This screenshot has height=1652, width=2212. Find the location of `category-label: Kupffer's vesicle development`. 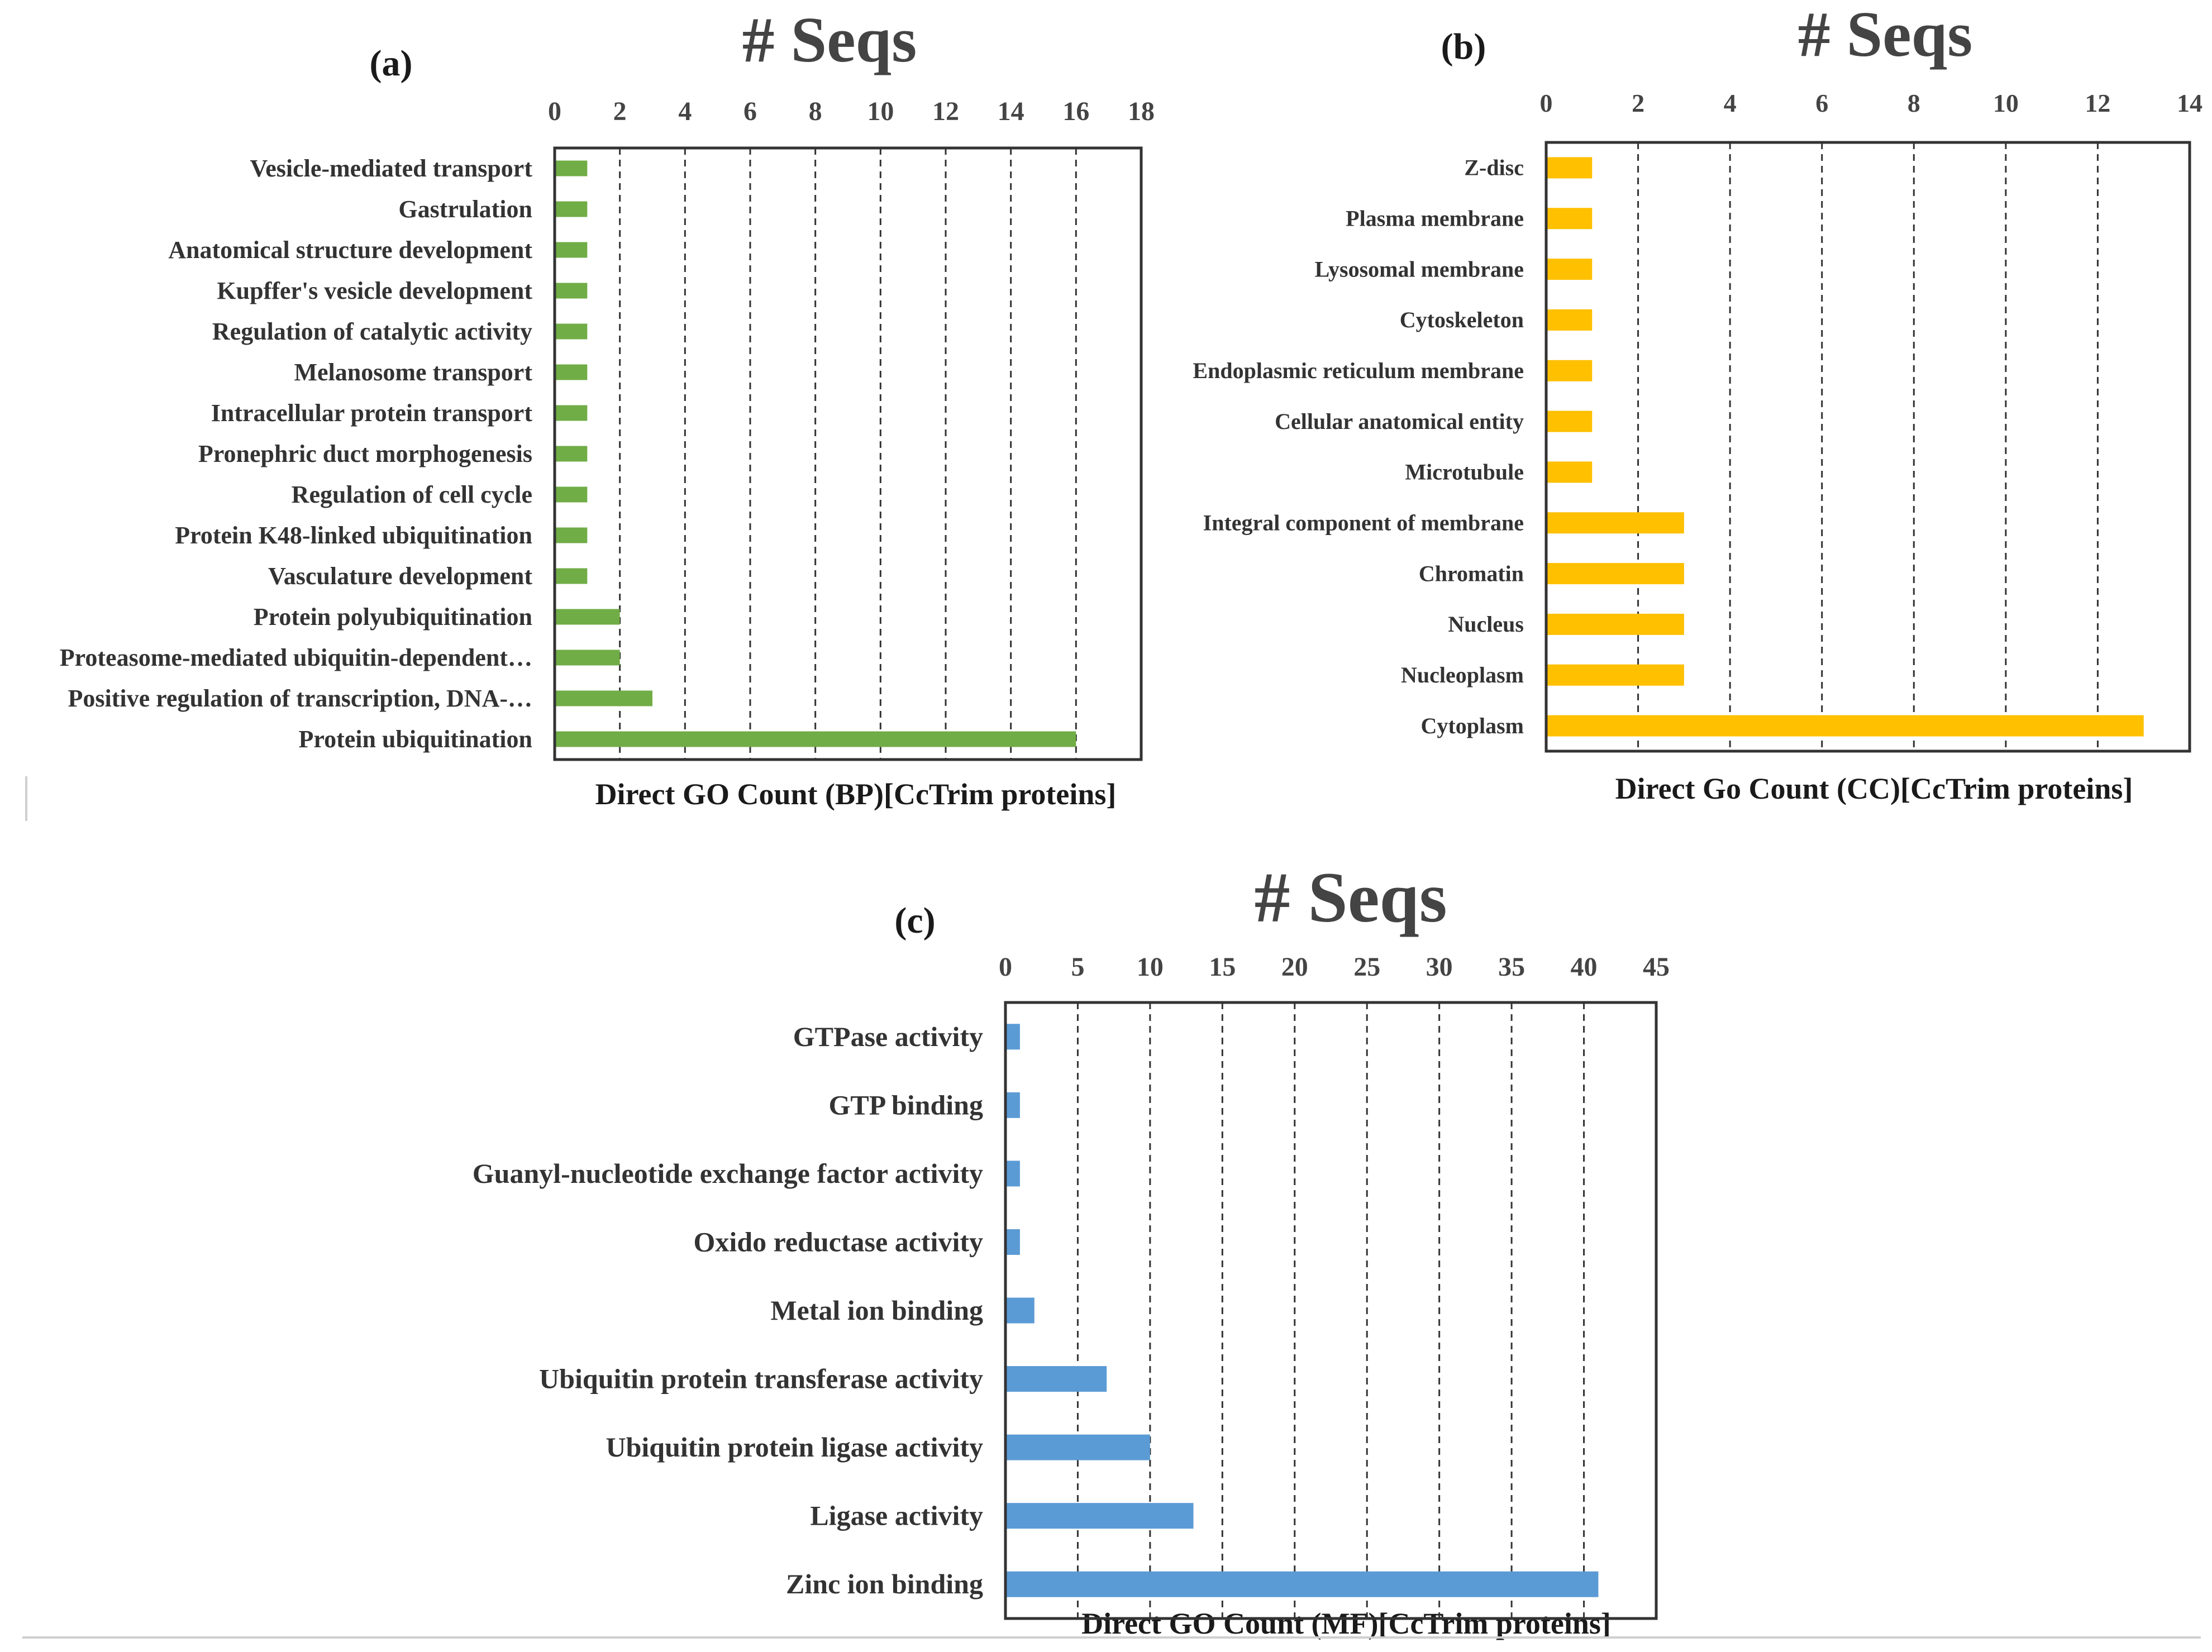

category-label: Kupffer's vesicle development is located at coordinates (374, 290).